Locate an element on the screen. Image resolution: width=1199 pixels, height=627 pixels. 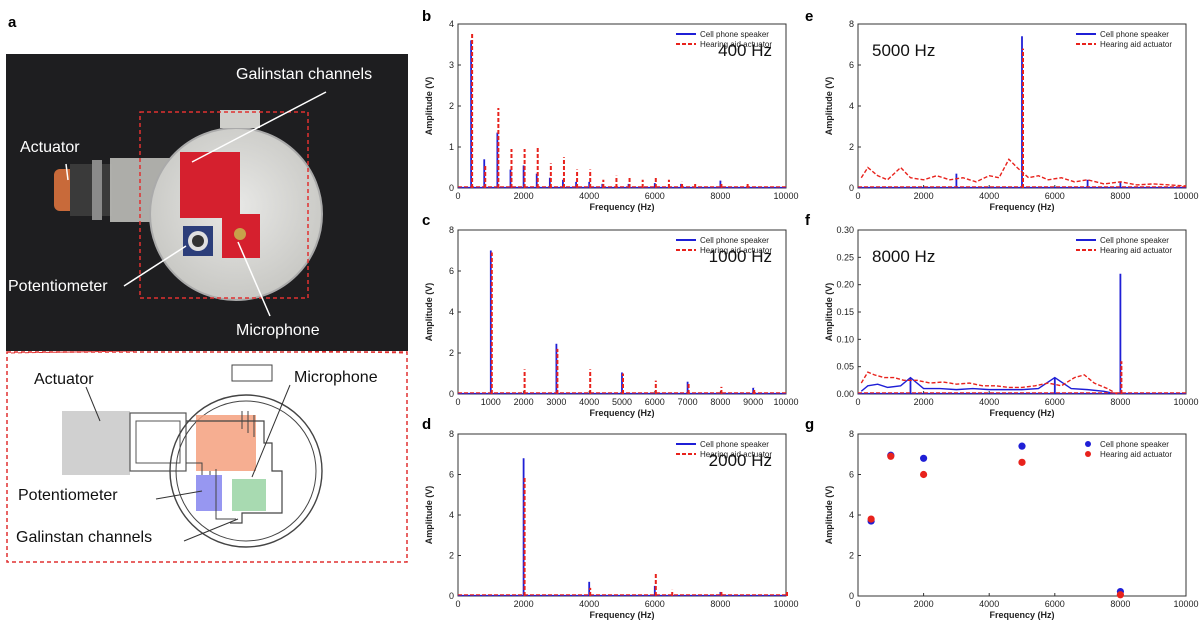
schematic-plate is located at coordinates (246, 471).